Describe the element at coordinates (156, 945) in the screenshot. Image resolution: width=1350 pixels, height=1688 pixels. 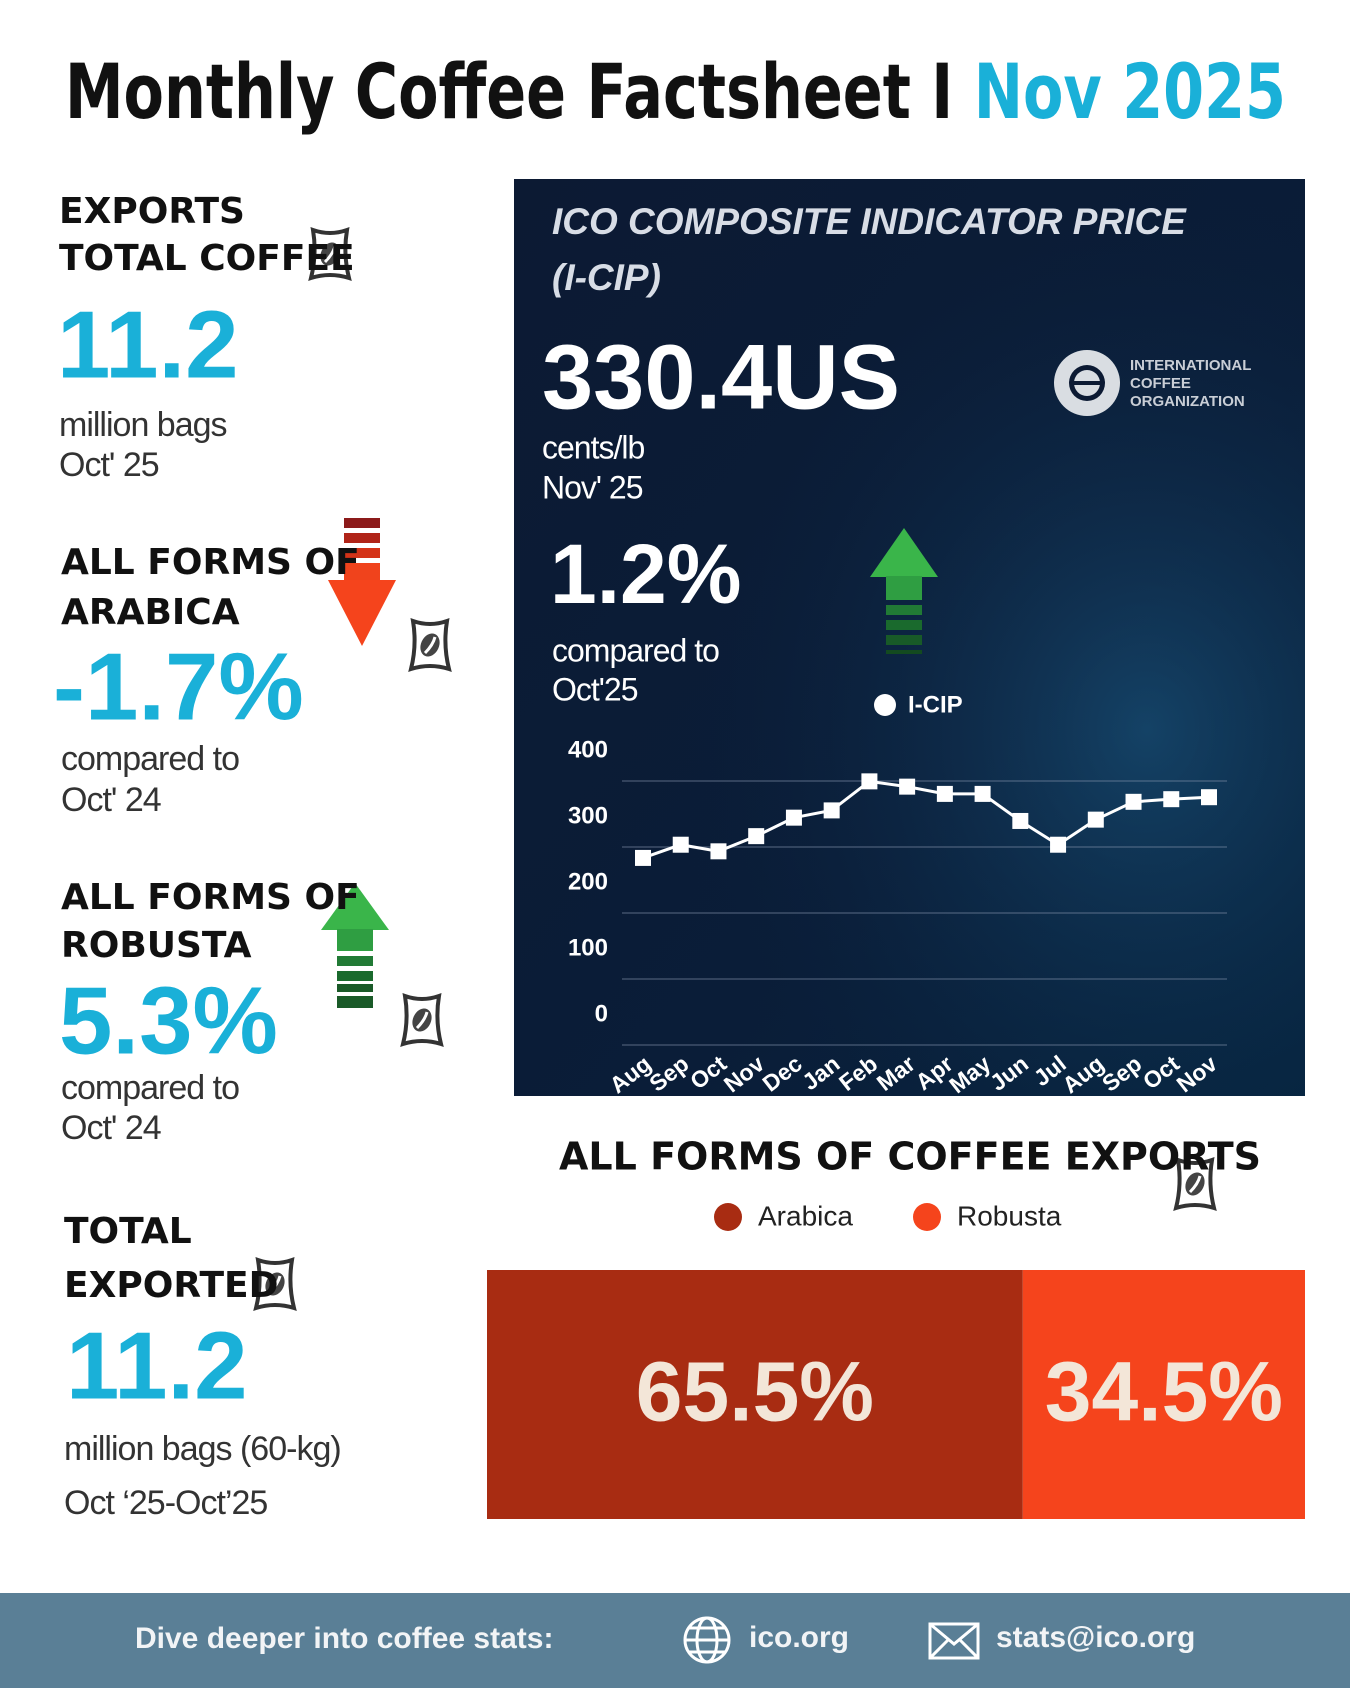
I see `stat-label: ROBUSTA` at that location.